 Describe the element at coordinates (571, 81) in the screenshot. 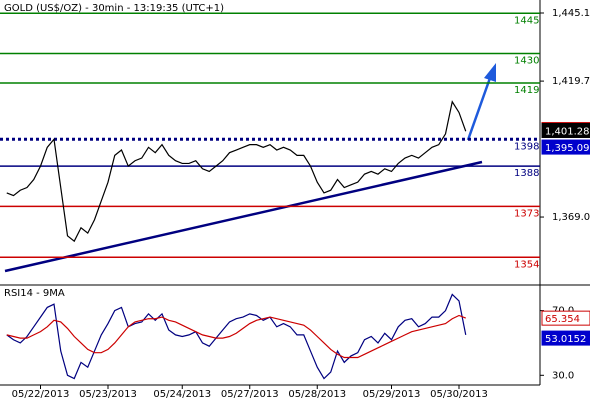

I see `y-tick-label: 1,419.7` at that location.